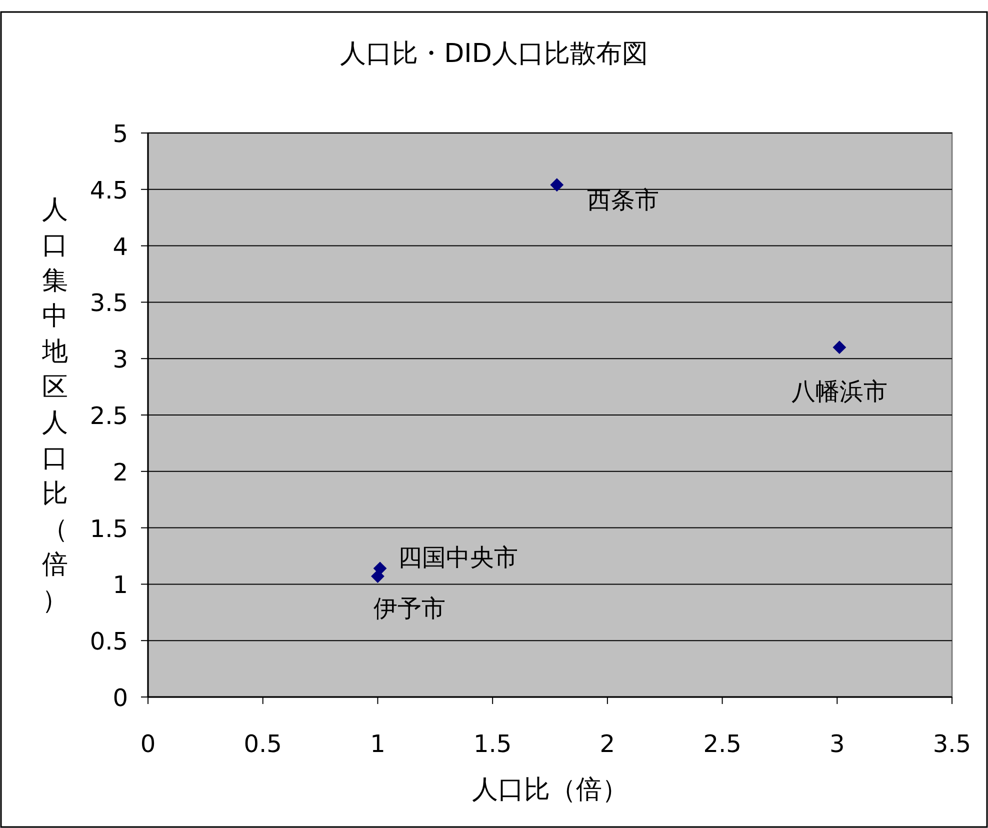 The image size is (988, 828). Describe the element at coordinates (109, 303) in the screenshot. I see `y-tick-label: 3.5` at that location.